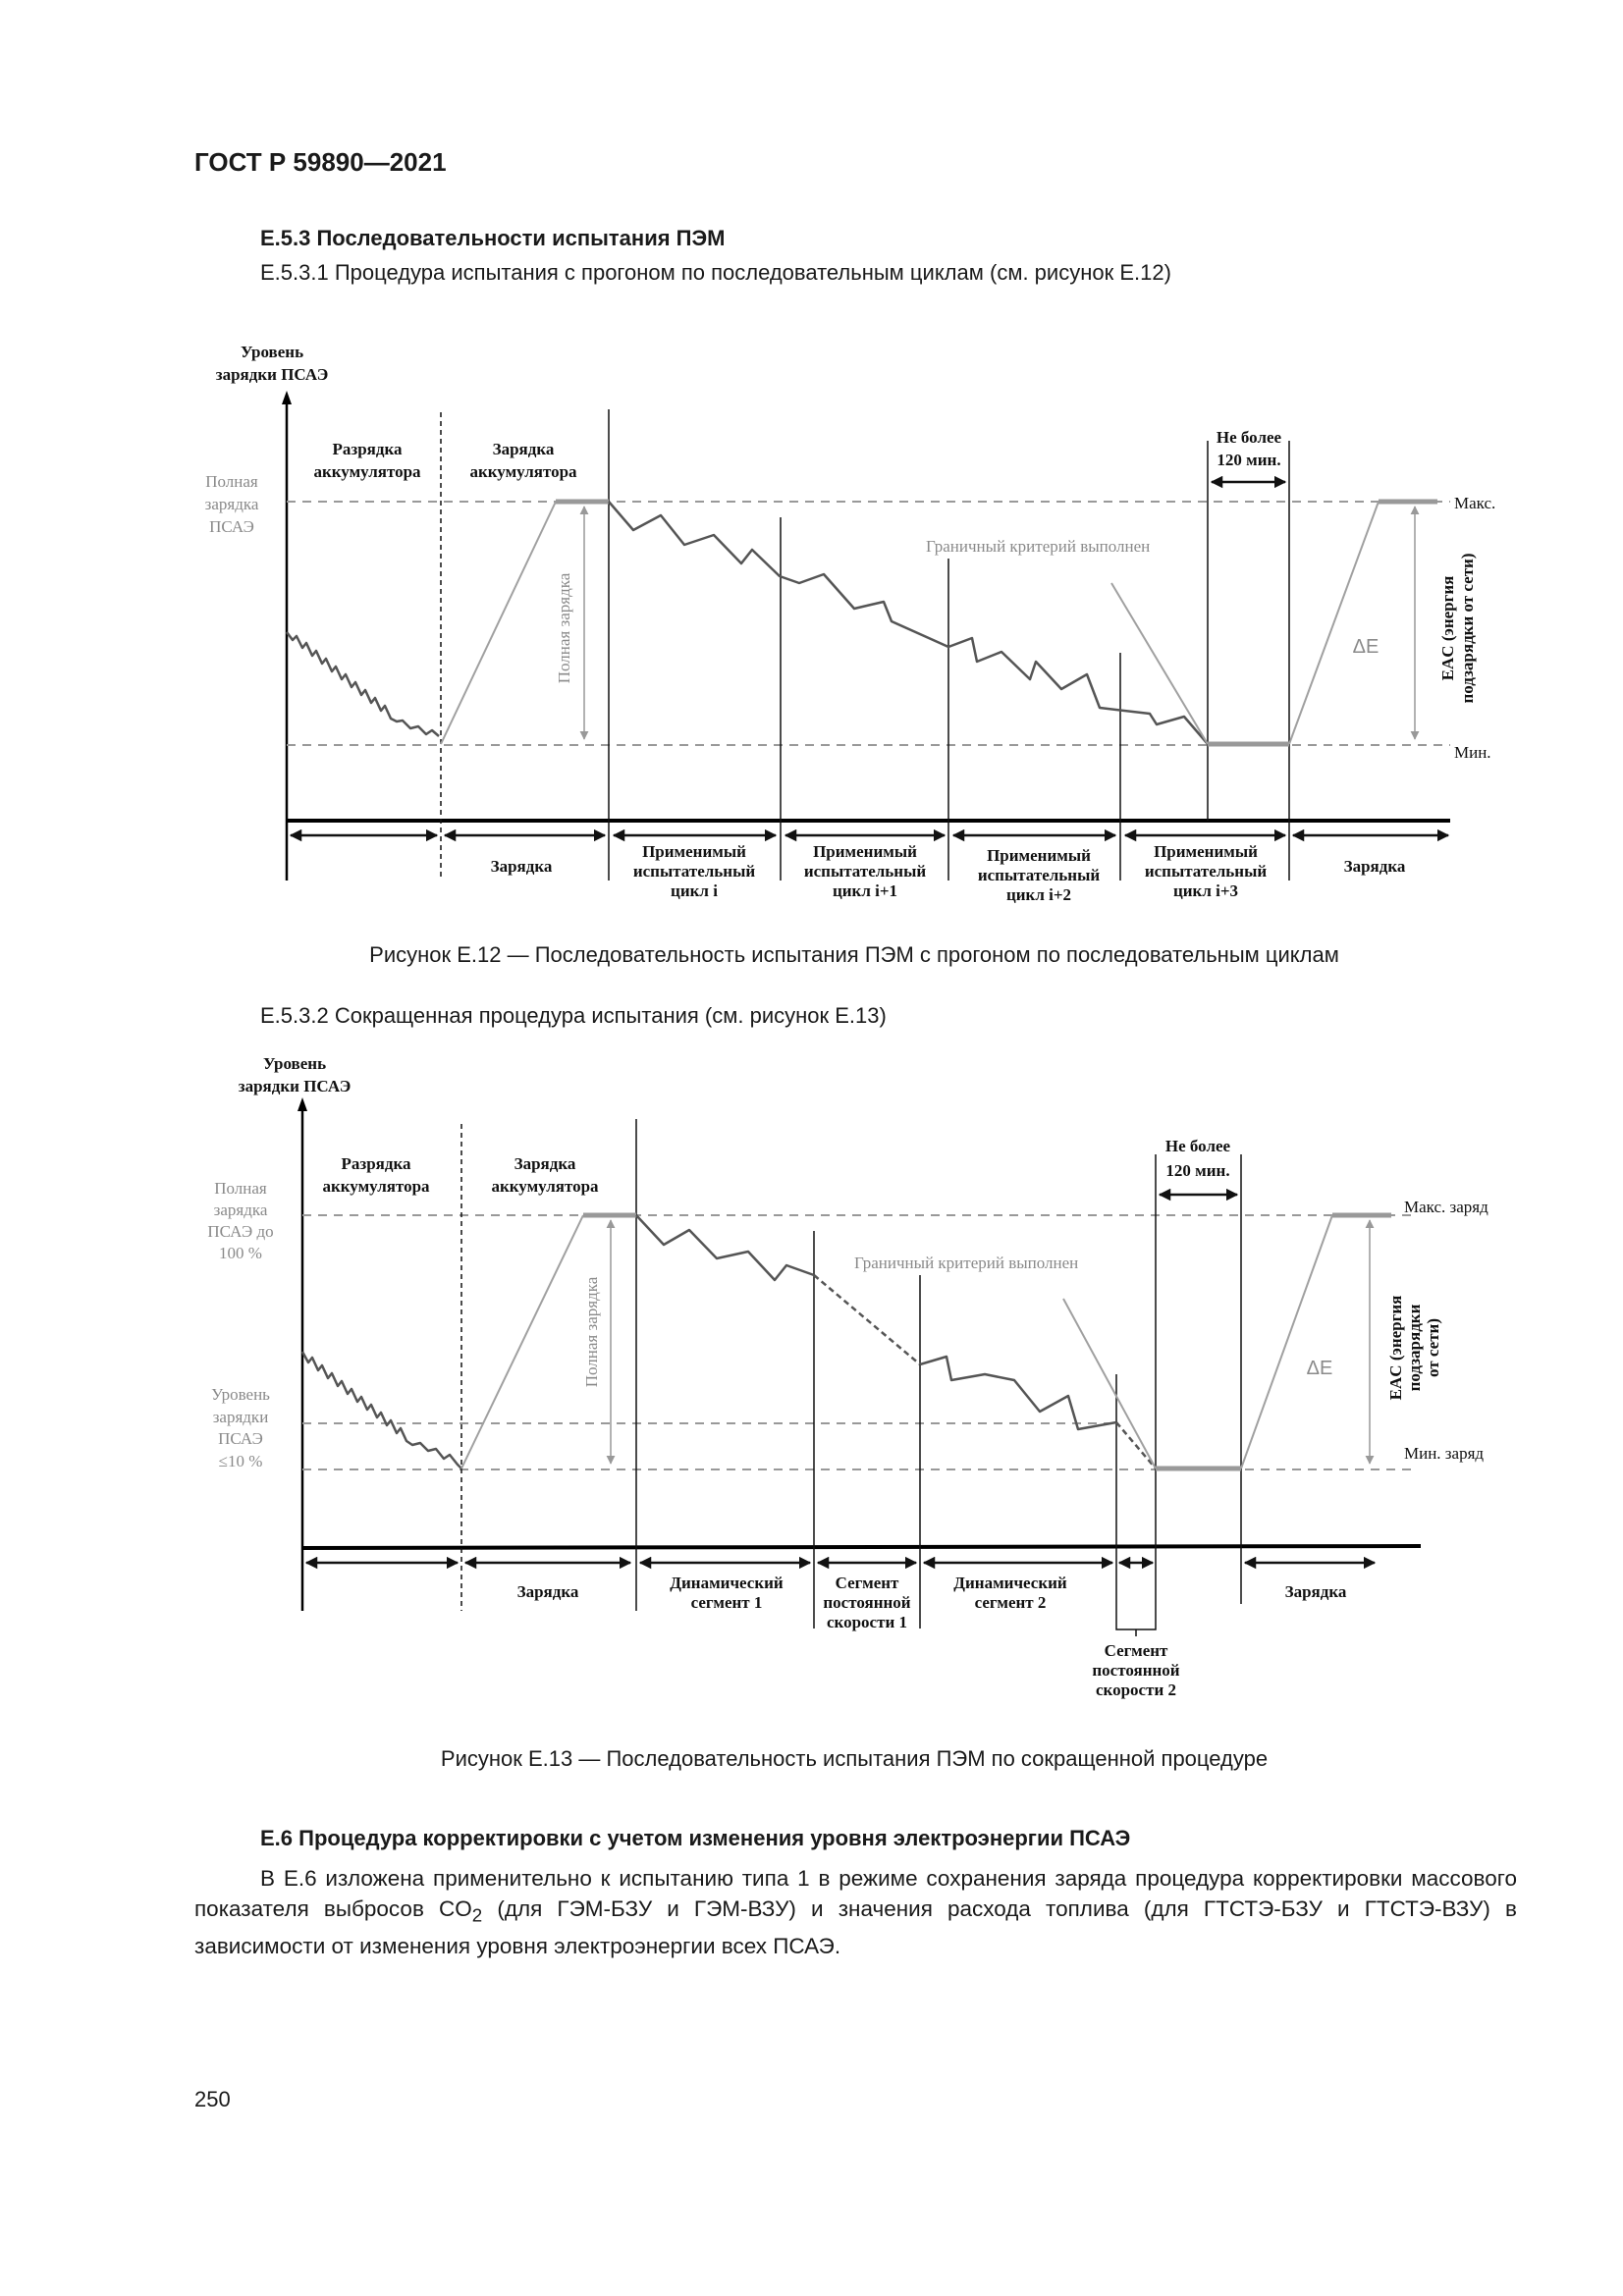 Image resolution: width=1623 pixels, height=2296 pixels. I want to click on segment-label-const-1: Сегмент, so click(867, 1583).